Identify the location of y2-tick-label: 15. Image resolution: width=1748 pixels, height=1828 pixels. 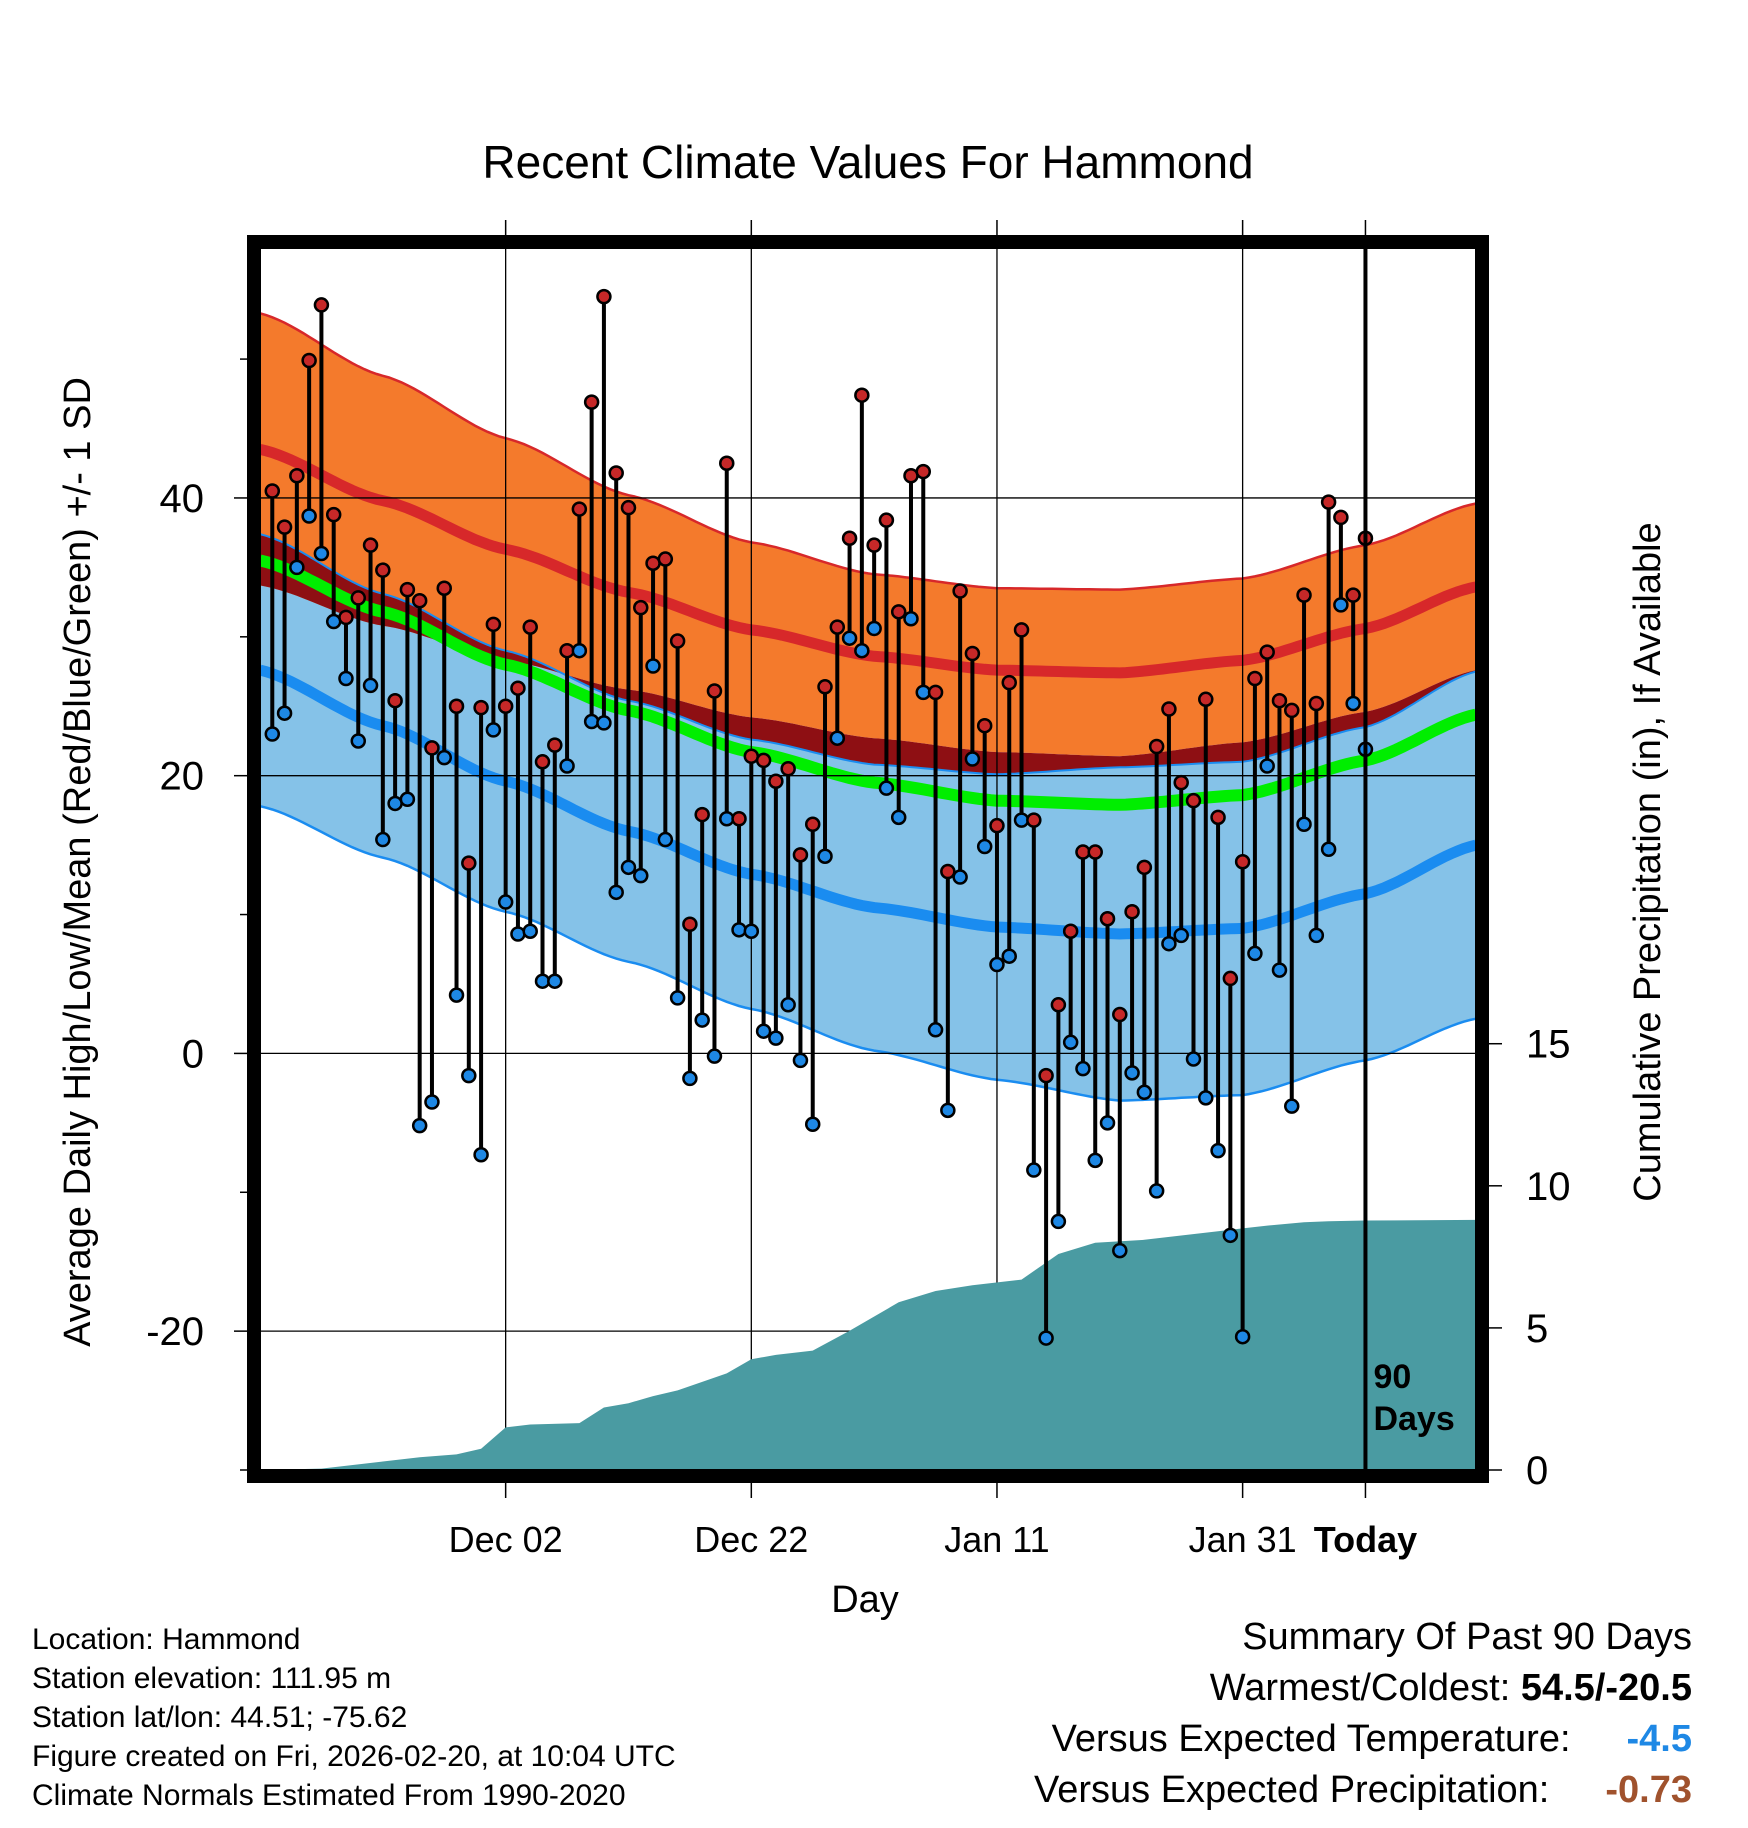
(1548, 1045).